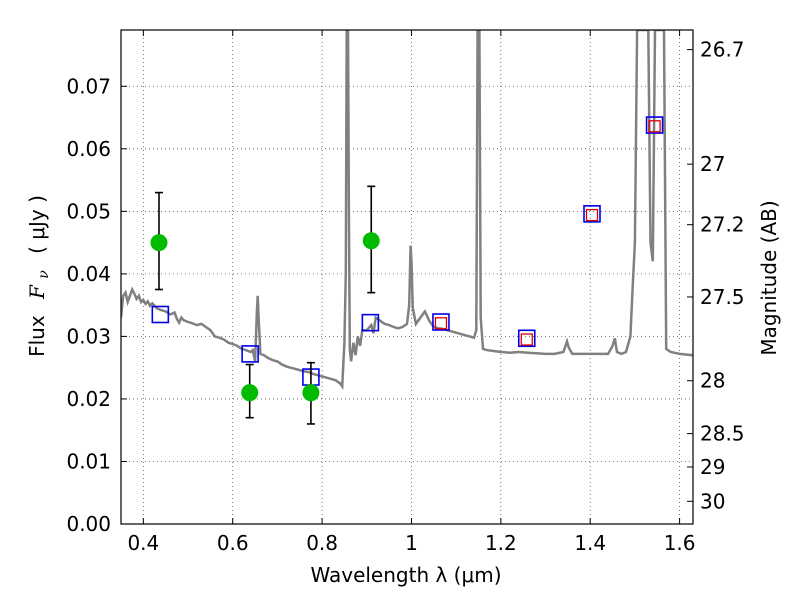 The height and width of the screenshot is (600, 800). What do you see at coordinates (722, 225) in the screenshot?
I see `right-tick-label: 27.2` at bounding box center [722, 225].